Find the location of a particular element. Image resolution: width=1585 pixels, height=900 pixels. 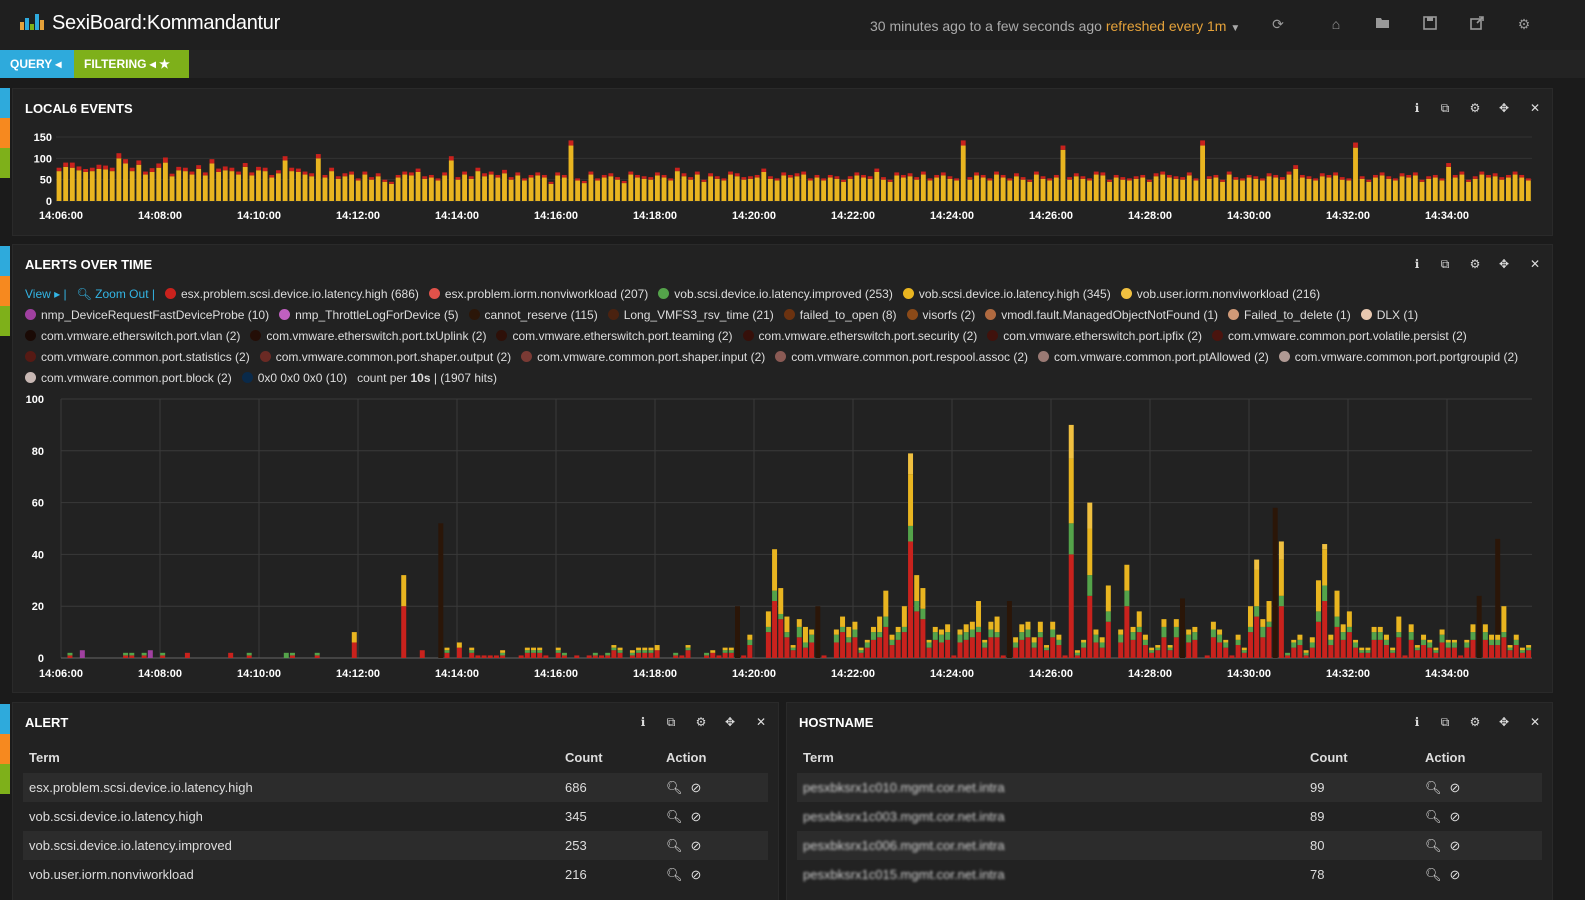

legend-item: com.vmware.etherswitch.port.vlan (2) is located at coordinates (132, 336).